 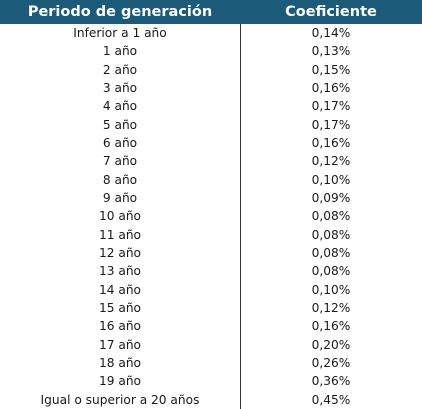 I want to click on table-row: 7 año 0,12%, so click(x=211, y=161).